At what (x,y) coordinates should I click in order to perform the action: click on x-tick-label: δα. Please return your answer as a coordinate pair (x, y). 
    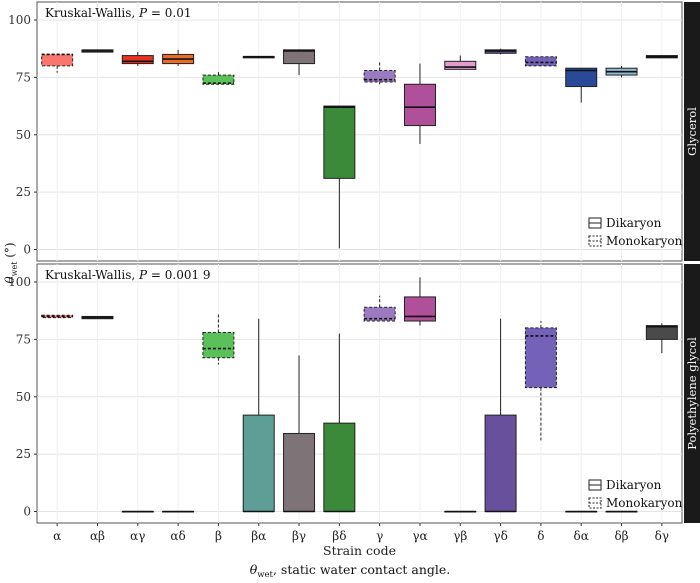
    Looking at the image, I should click on (581, 536).